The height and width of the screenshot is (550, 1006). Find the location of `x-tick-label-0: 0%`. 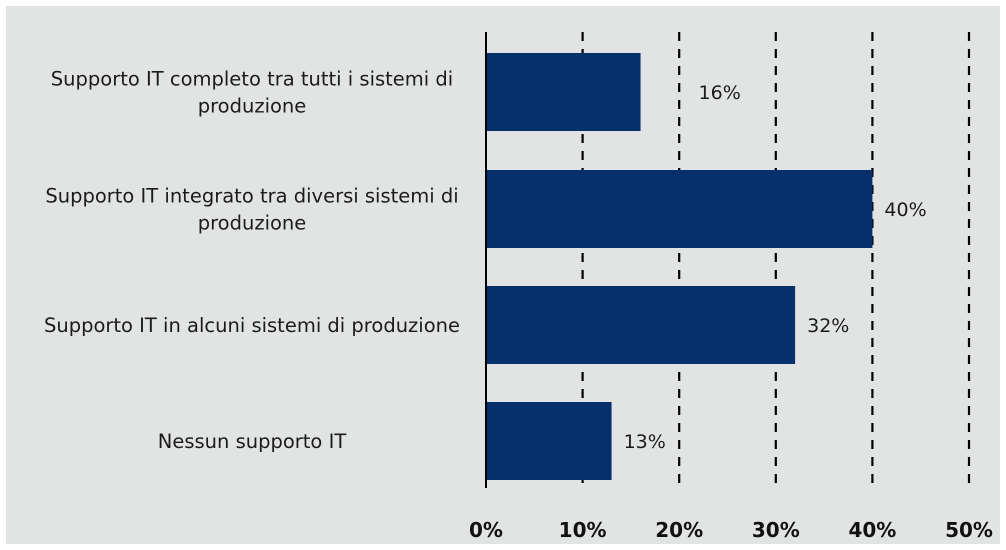

x-tick-label-0: 0% is located at coordinates (486, 530).